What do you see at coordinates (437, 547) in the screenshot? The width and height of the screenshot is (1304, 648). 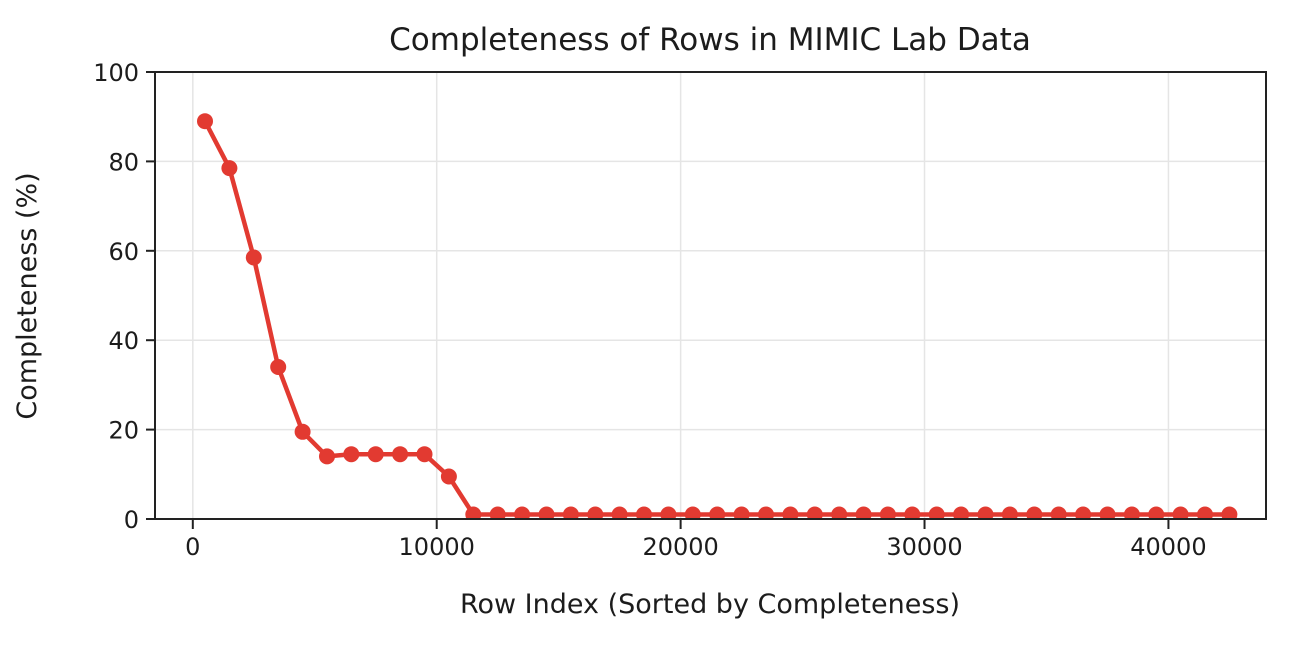 I see `x-tick-label: 10000` at bounding box center [437, 547].